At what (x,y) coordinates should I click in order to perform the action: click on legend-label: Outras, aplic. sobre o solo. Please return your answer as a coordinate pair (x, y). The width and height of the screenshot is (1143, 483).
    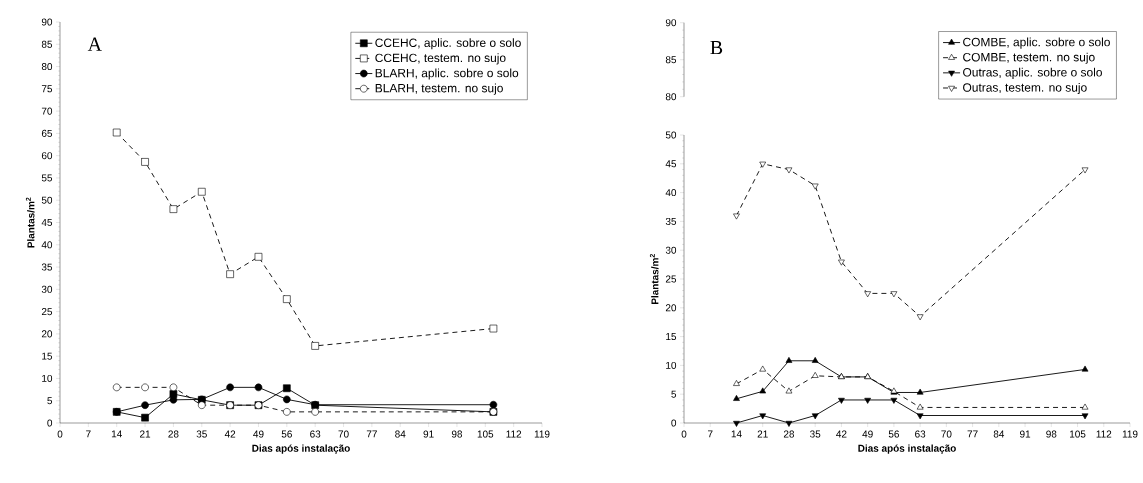
    Looking at the image, I should click on (1032, 73).